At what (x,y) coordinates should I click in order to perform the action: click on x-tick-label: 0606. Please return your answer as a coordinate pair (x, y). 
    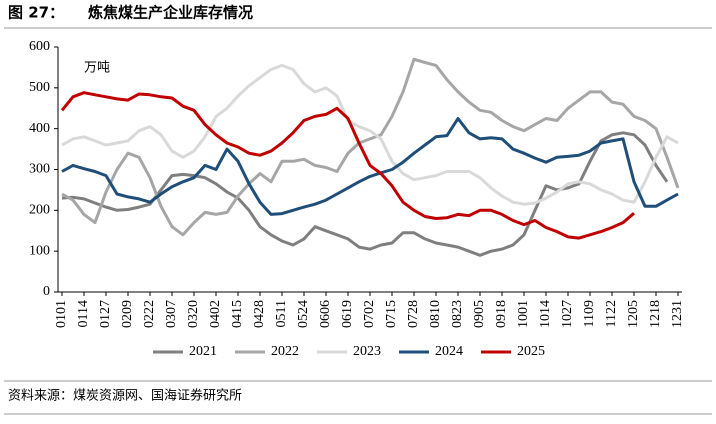
    Looking at the image, I should click on (325, 314).